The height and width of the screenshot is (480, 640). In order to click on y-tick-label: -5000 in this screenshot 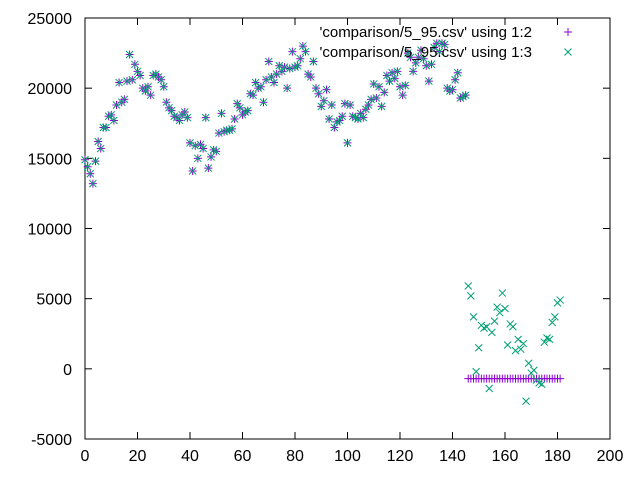, I will do `click(51, 440)`.